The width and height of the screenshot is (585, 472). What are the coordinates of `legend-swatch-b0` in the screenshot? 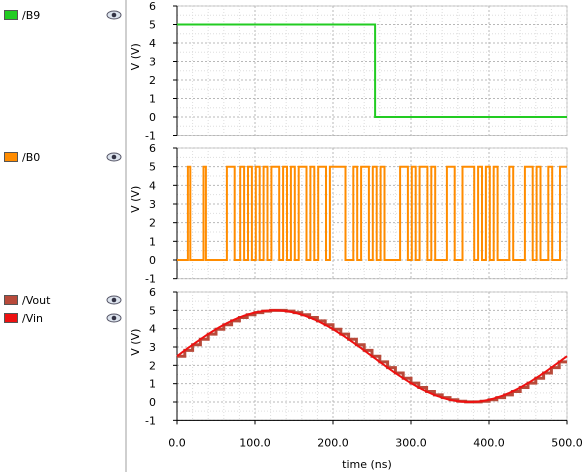 It's located at (11, 157).